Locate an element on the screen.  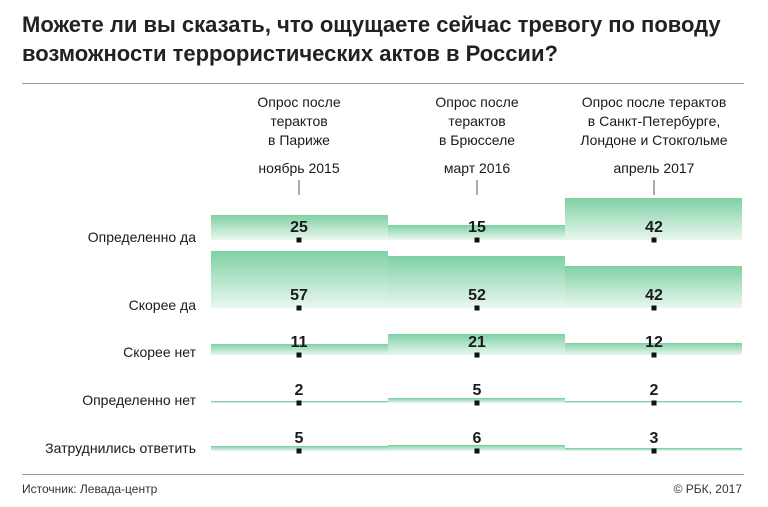
category-label: Скорее нет is located at coordinates (159, 352).